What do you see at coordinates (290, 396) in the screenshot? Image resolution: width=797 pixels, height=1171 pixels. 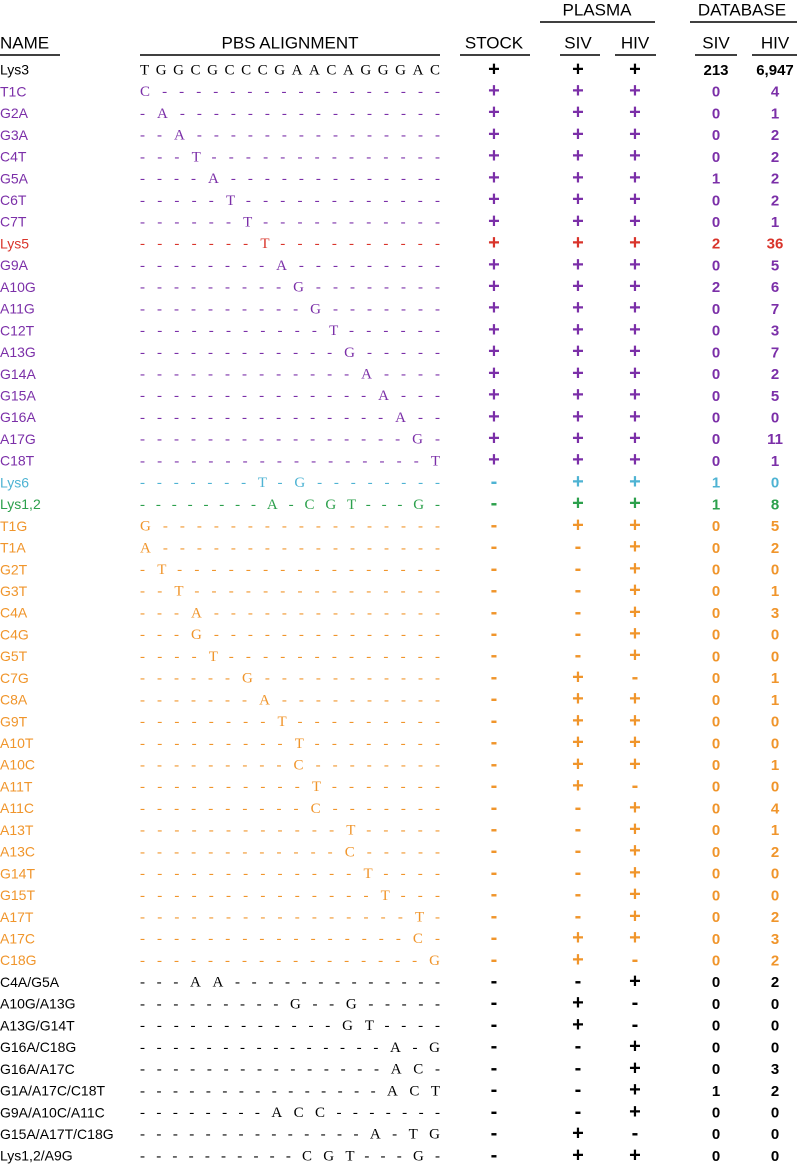 I see `alignment: --------------A---` at bounding box center [290, 396].